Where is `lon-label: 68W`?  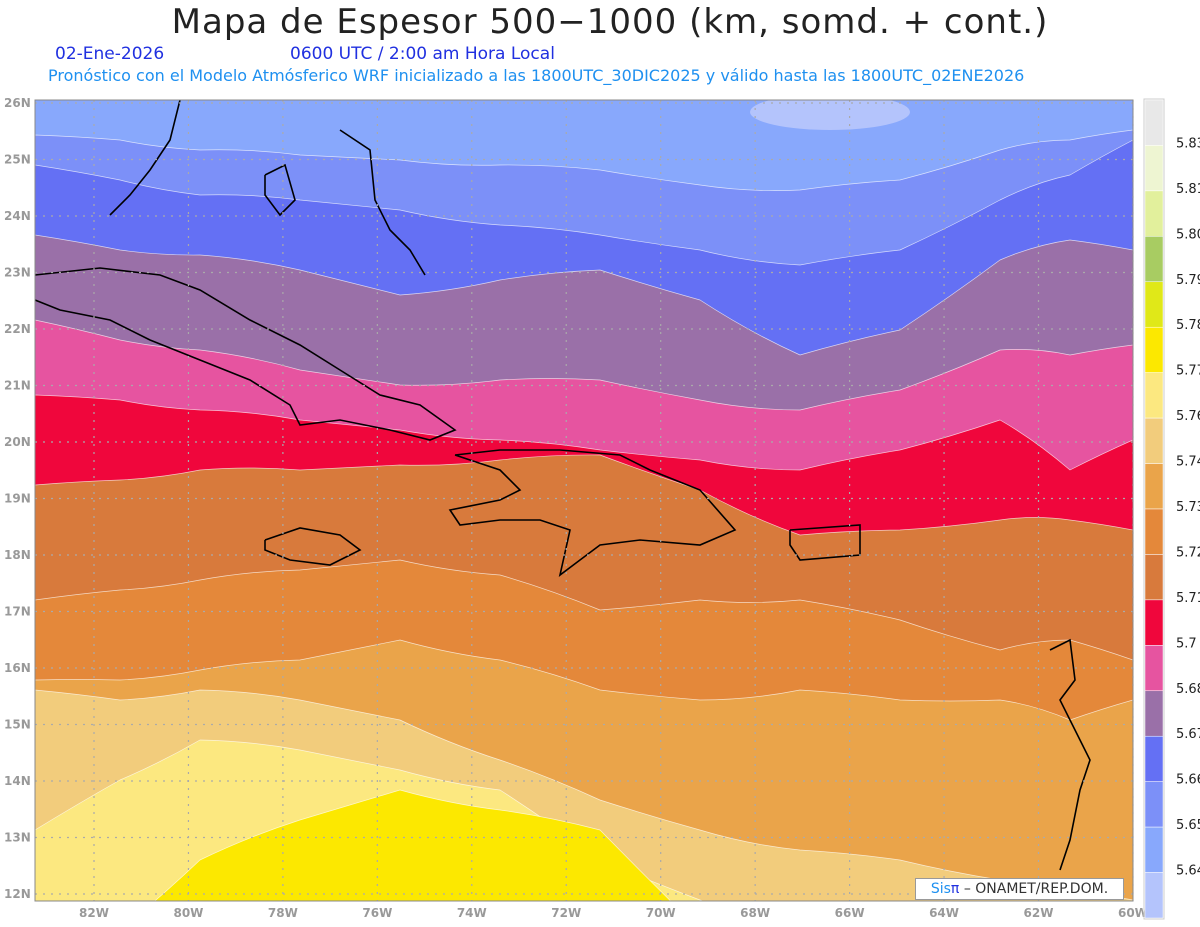 lon-label: 68W is located at coordinates (755, 913).